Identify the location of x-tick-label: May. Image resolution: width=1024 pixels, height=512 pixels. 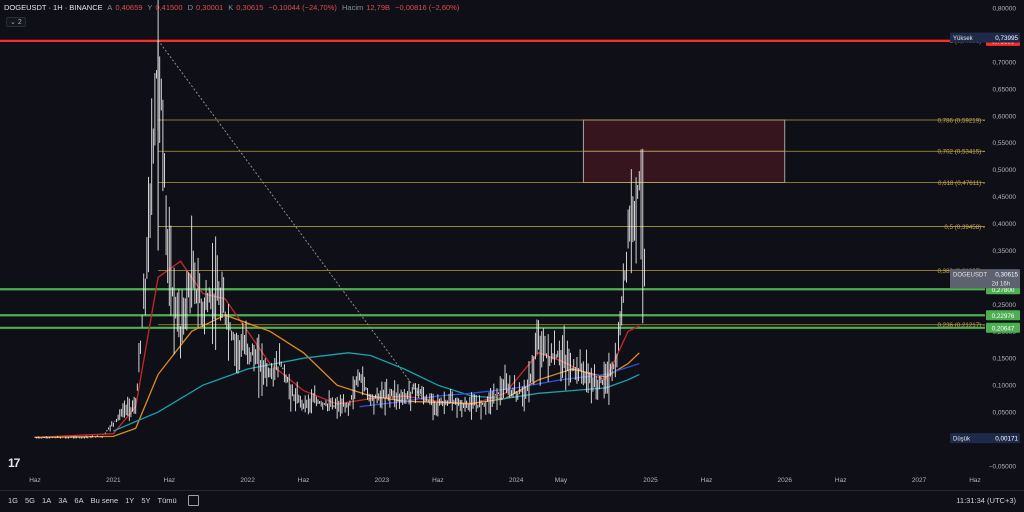
(561, 480).